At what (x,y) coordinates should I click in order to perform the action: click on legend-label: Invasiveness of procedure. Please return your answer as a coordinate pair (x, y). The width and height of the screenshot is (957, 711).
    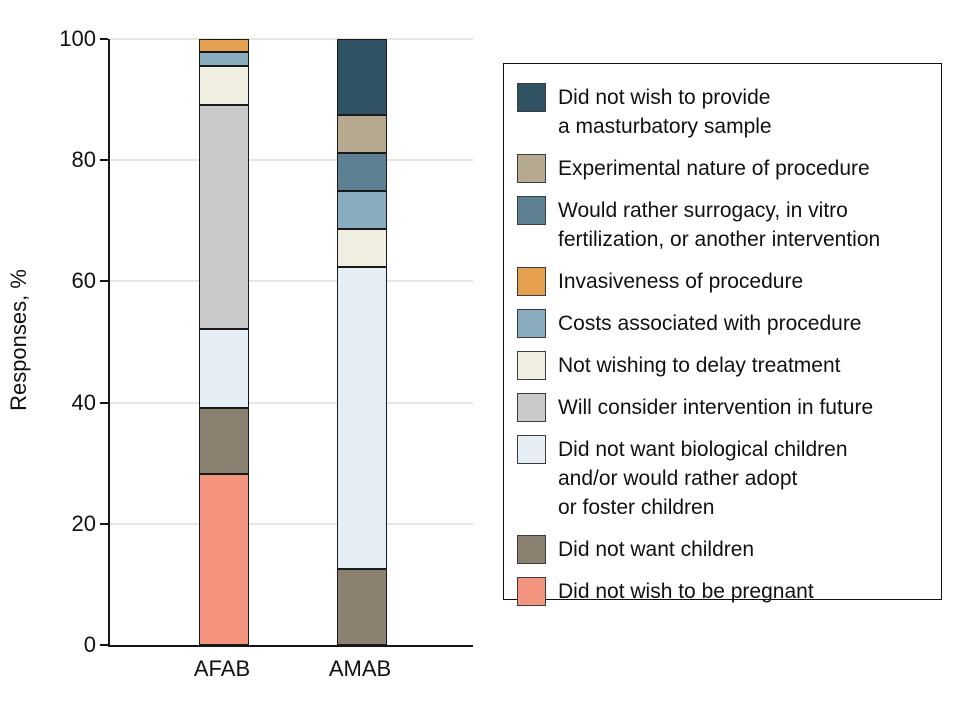
    Looking at the image, I should click on (681, 281).